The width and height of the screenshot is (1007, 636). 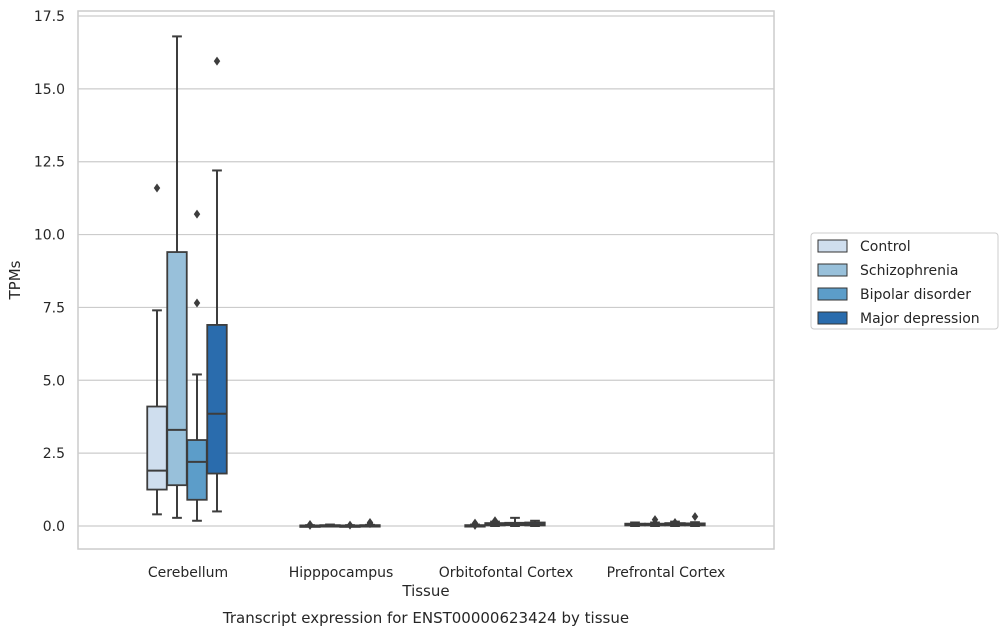 I want to click on y-tick-label: 12.5, so click(x=49, y=163).